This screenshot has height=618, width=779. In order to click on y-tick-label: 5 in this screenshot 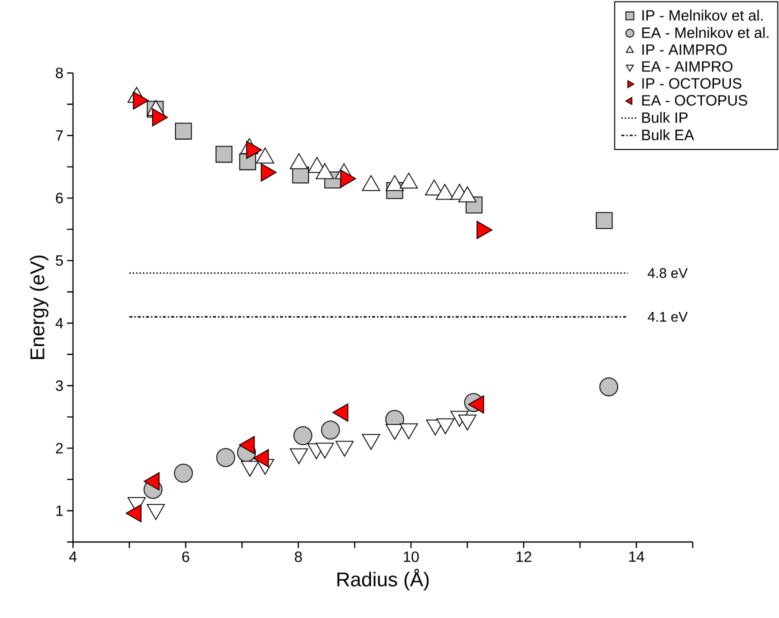, I will do `click(59, 260)`.